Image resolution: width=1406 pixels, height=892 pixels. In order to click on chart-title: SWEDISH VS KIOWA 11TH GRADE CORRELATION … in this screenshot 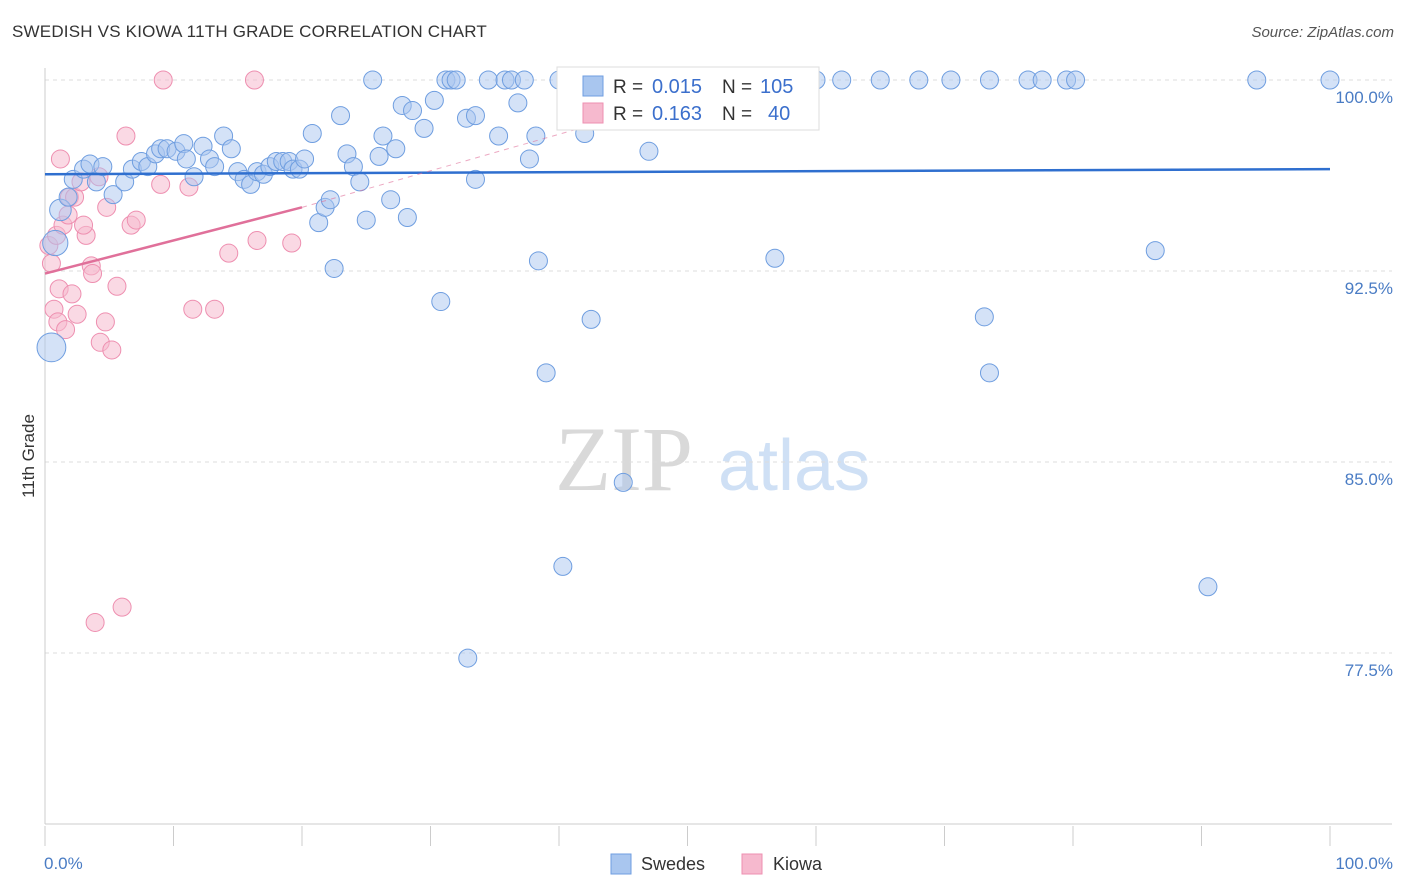, I will do `click(249, 31)`.